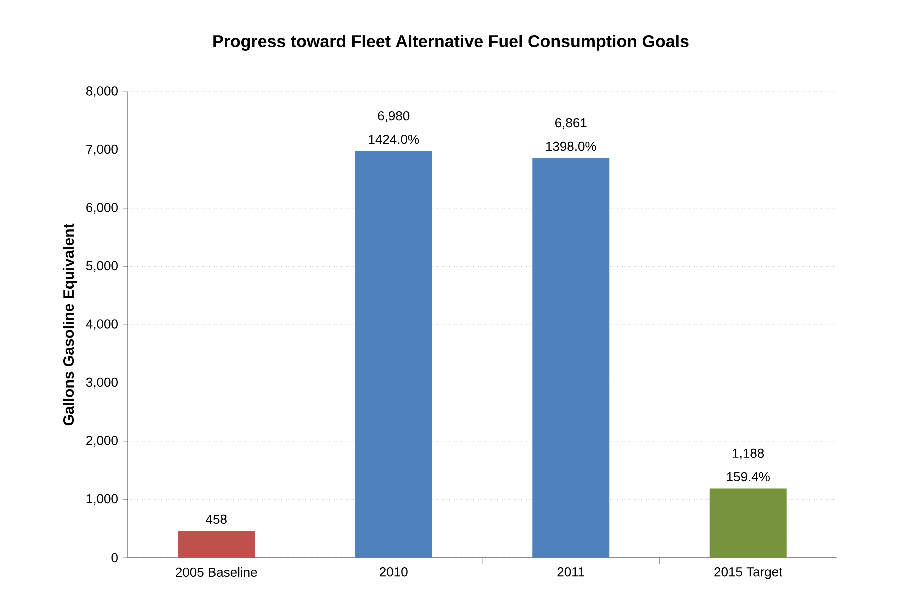  Describe the element at coordinates (70, 325) in the screenshot. I see `y-axis-title: Gallons Gasoline Equivalent` at that location.